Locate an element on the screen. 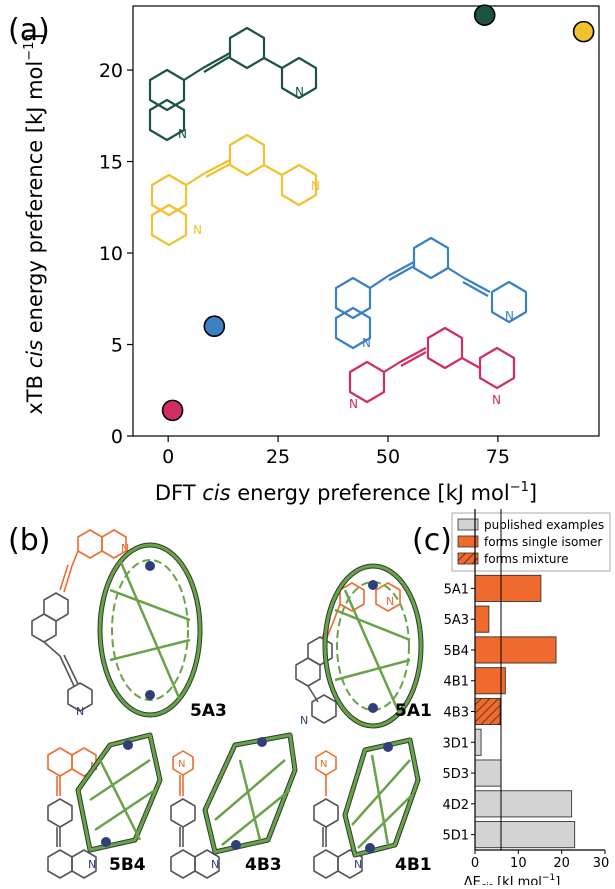  cage-label-4b1: 4B1 is located at coordinates (413, 865).